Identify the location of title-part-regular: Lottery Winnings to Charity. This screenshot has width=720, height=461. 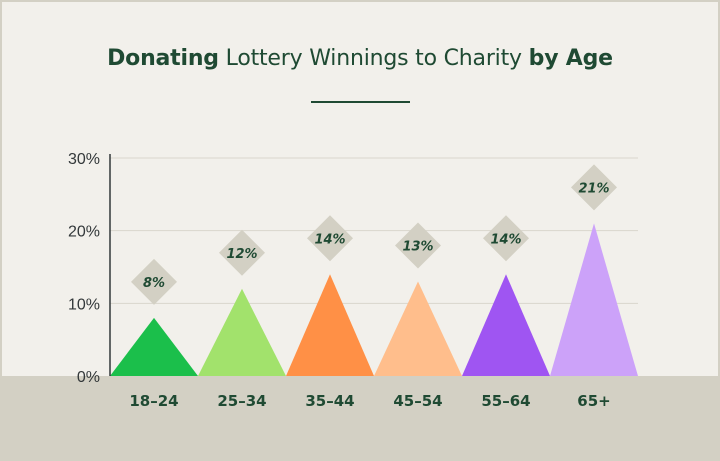
(373, 58).